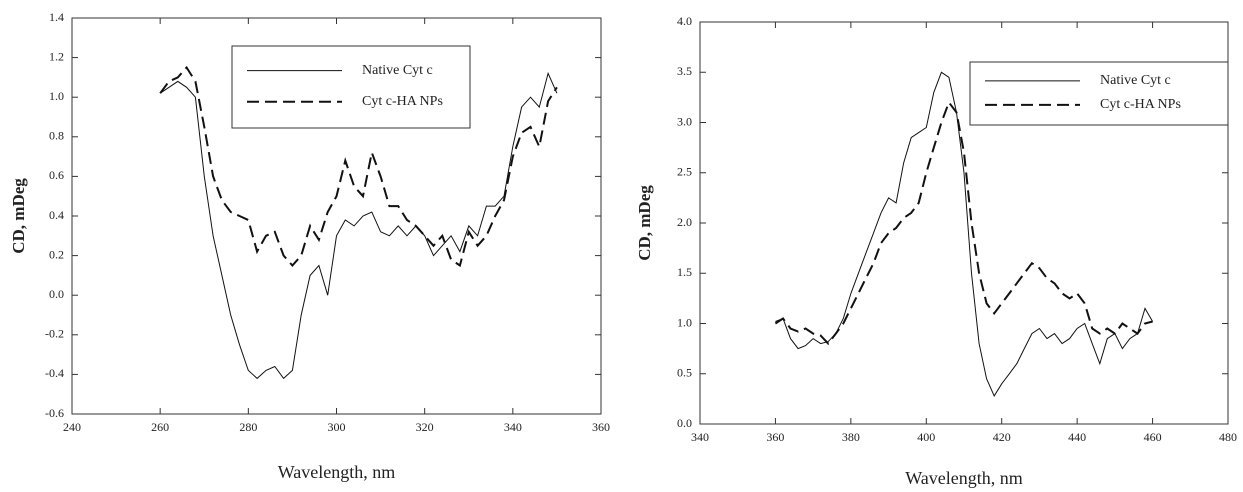  Describe the element at coordinates (425, 427) in the screenshot. I see `x-tick-label: 320` at that location.